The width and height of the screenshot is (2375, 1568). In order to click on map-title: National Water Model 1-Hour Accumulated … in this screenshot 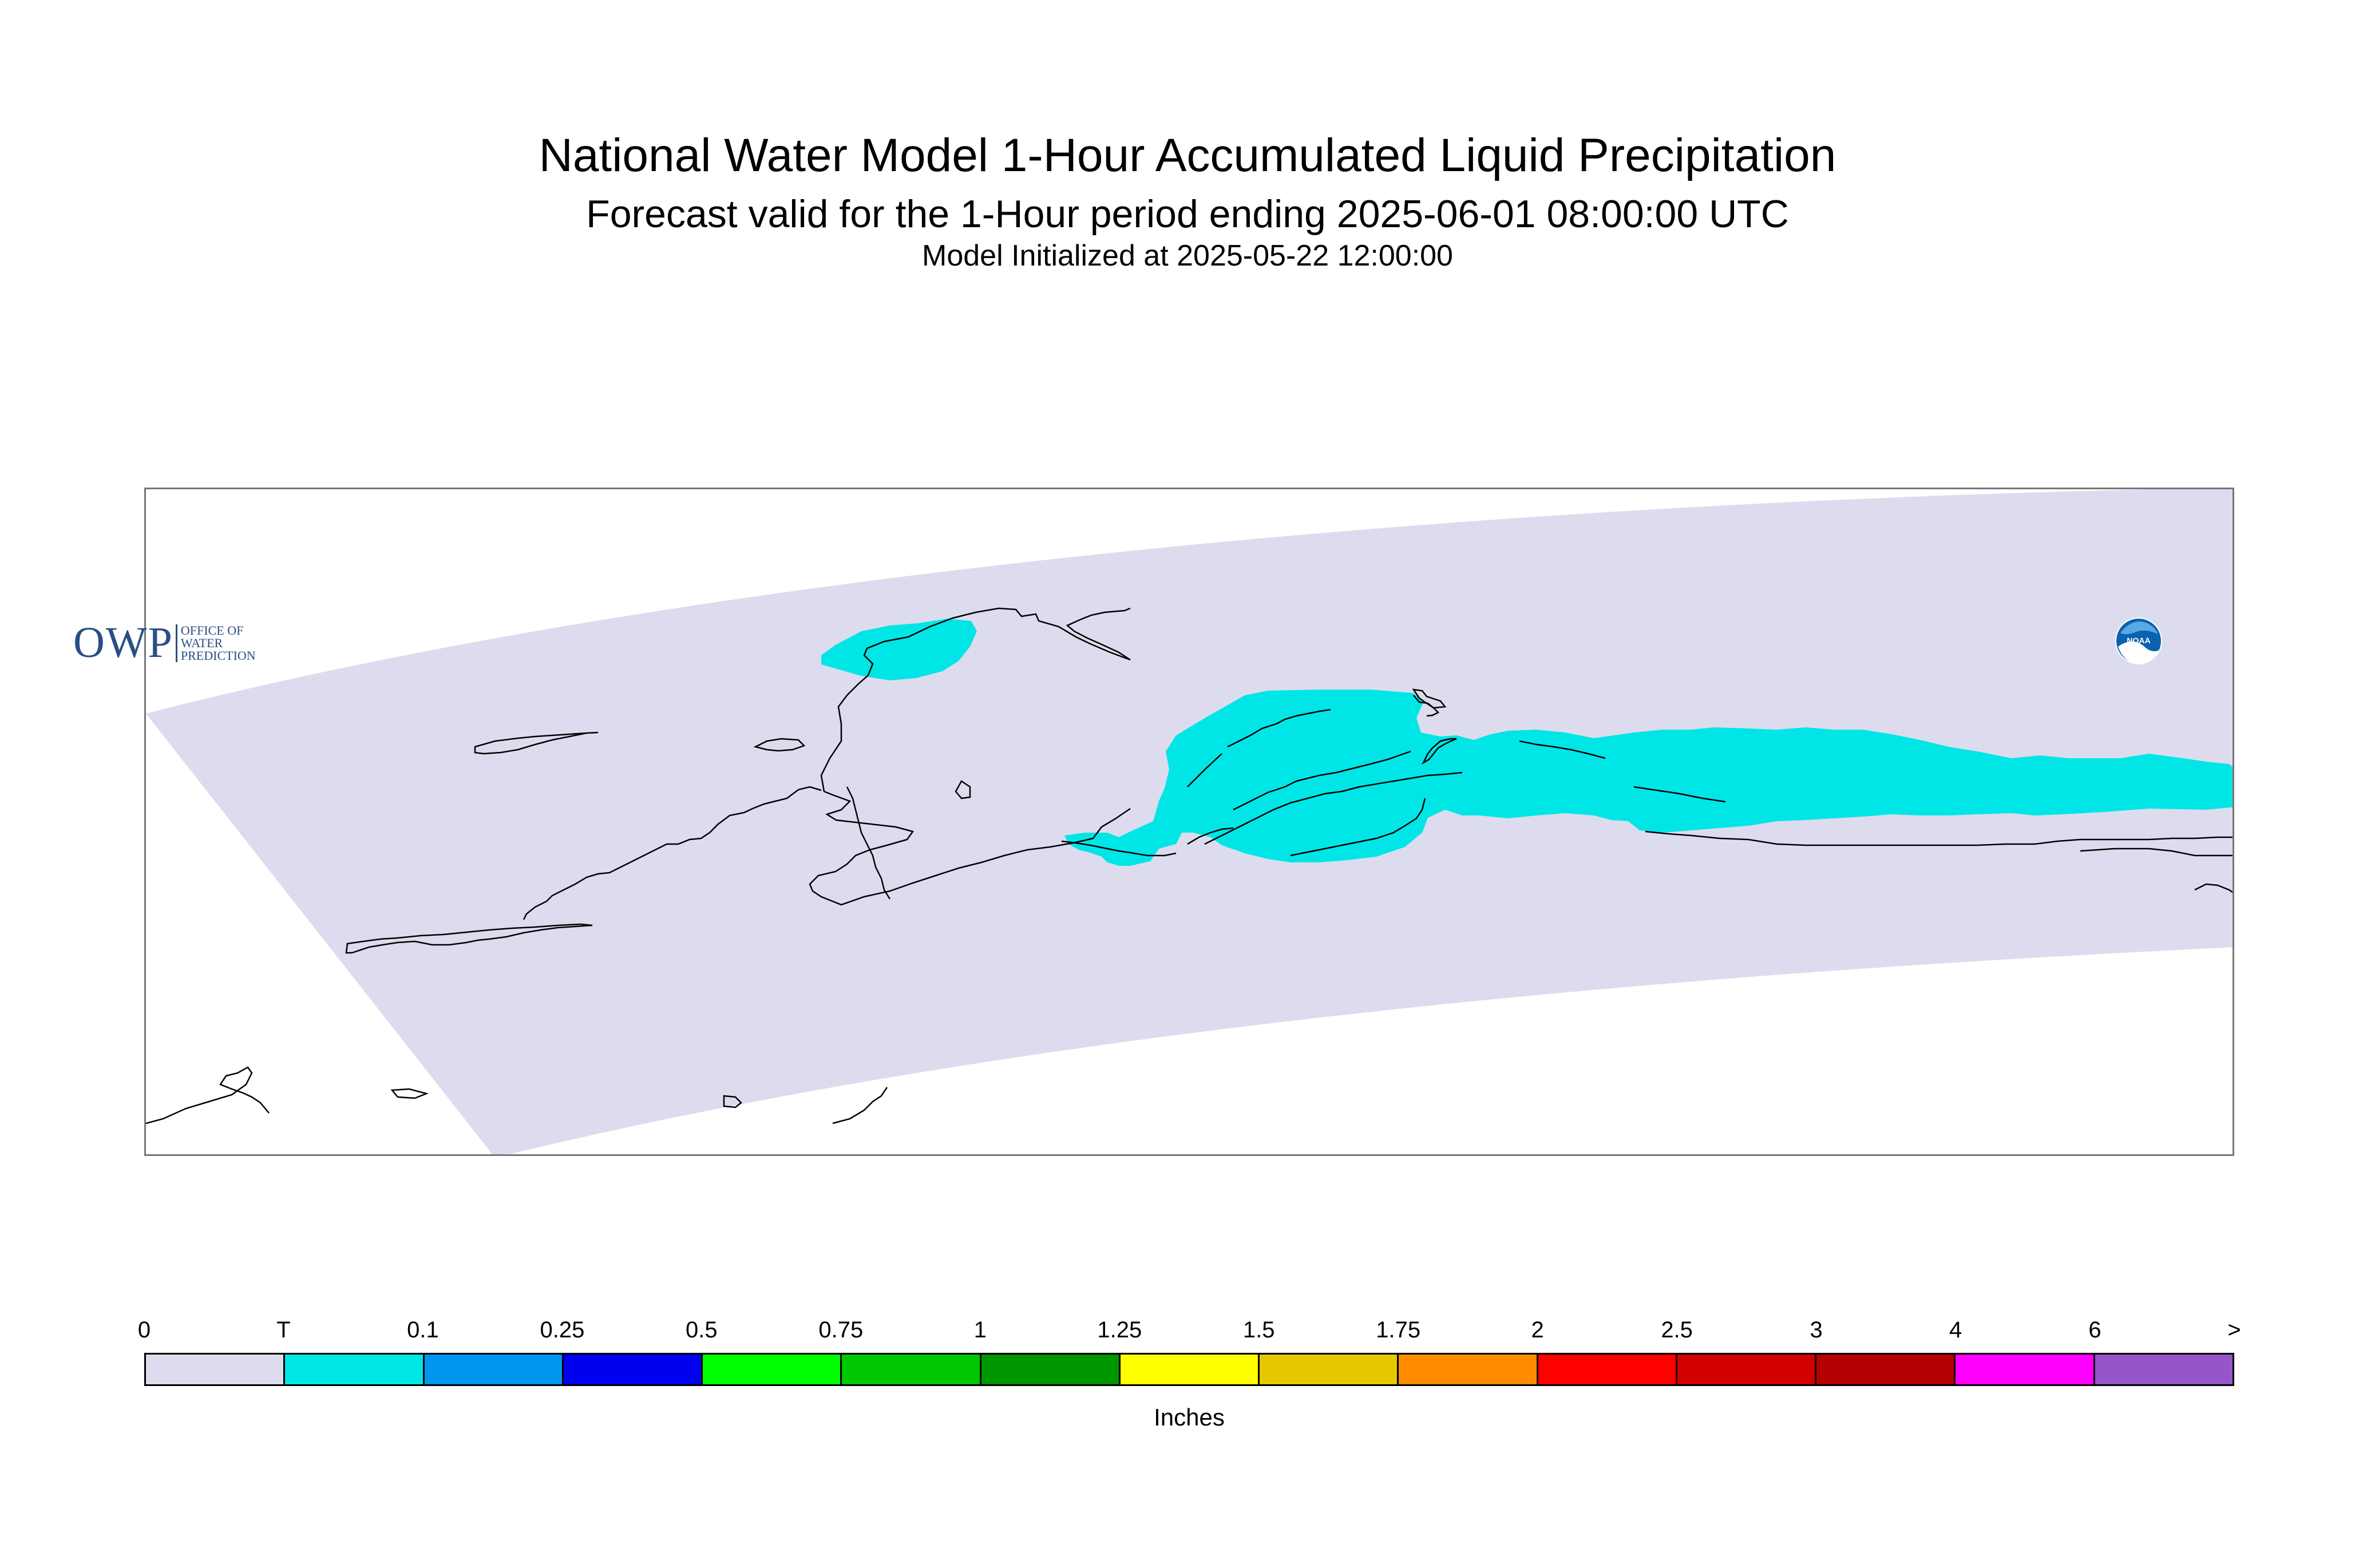, I will do `click(1187, 155)`.